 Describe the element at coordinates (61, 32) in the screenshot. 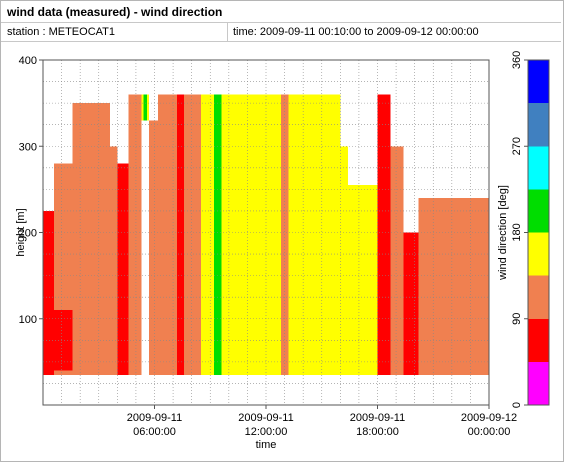

I see `station-label: station : METEOCAT1` at that location.